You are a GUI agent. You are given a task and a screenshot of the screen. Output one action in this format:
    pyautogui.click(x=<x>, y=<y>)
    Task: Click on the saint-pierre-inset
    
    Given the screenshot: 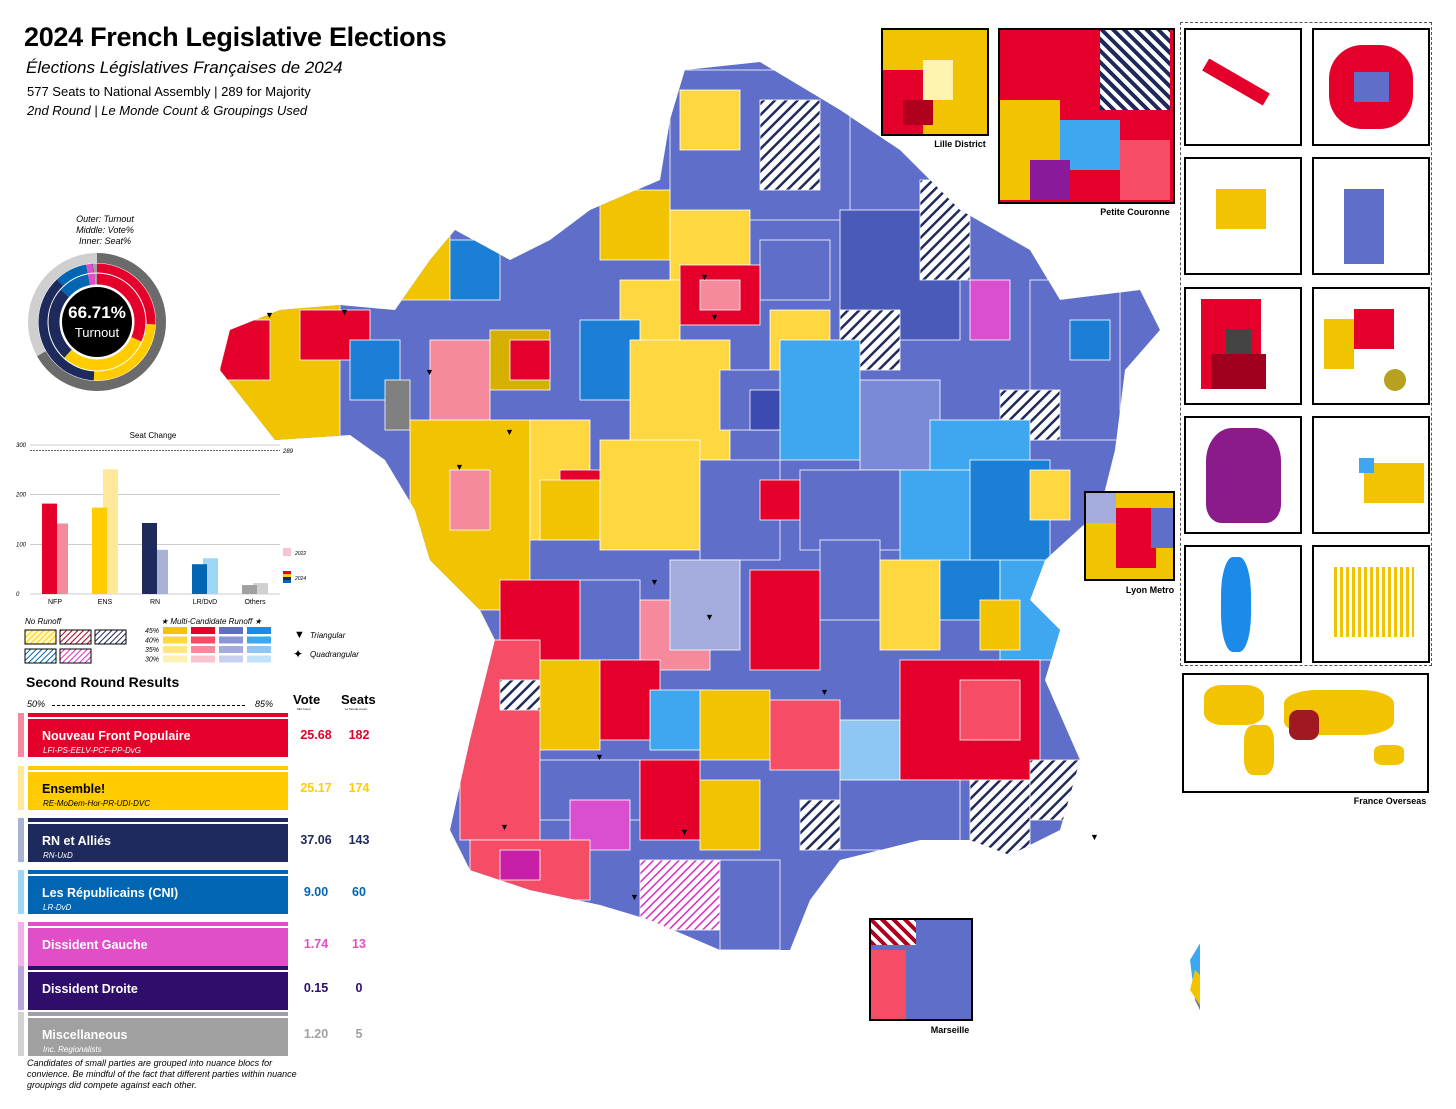 What is the action you would take?
    pyautogui.click(x=1243, y=216)
    